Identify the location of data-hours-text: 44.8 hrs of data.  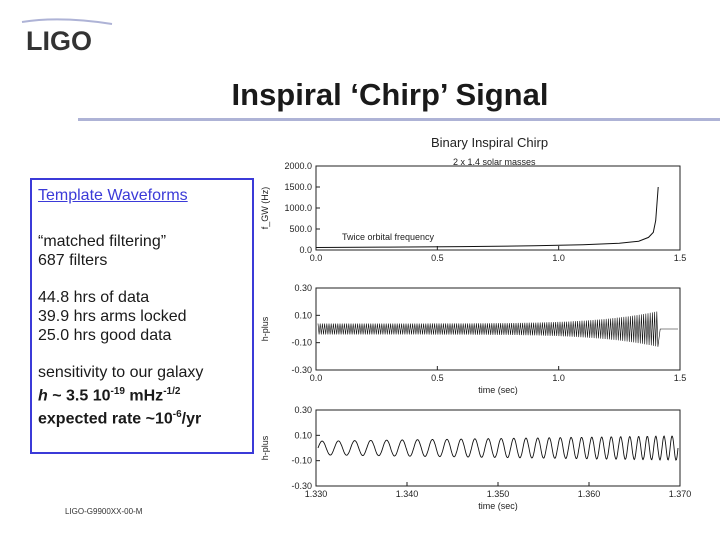
(94, 297).